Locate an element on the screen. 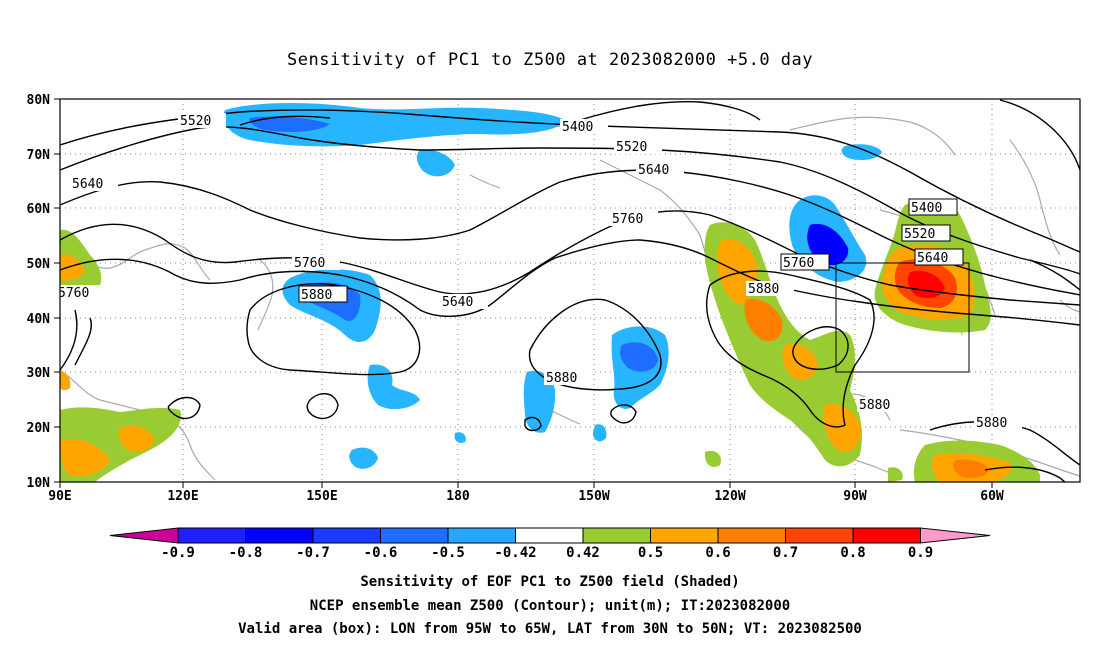  lat-tick-label: 80N is located at coordinates (39, 100).